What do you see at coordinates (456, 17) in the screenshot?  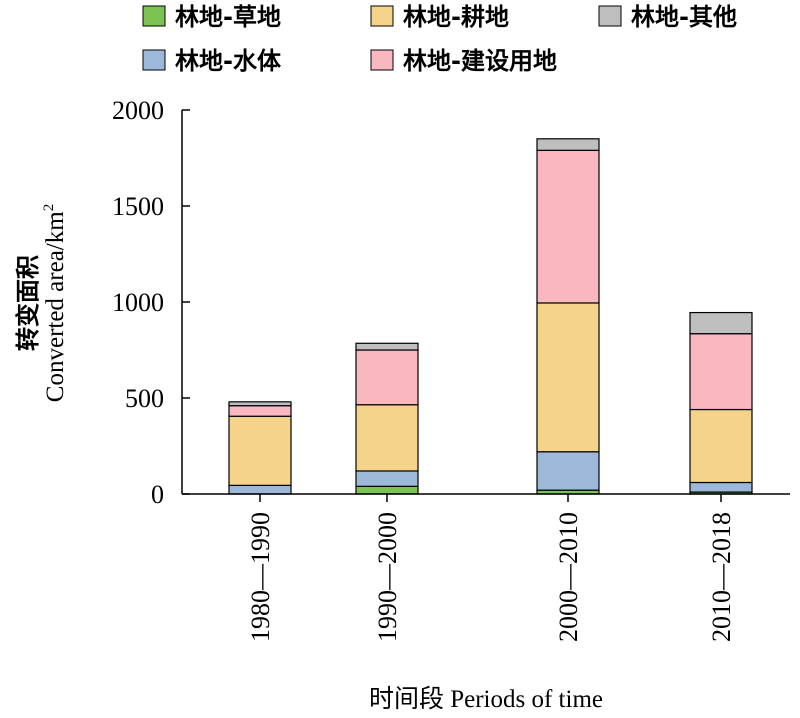 I see `legend-label: 林地-耕地` at bounding box center [456, 17].